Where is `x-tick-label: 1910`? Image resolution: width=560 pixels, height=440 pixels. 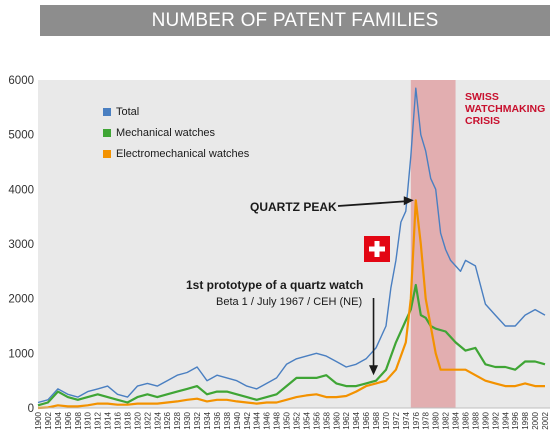
x-tick-label: 1910 is located at coordinates (88, 420).